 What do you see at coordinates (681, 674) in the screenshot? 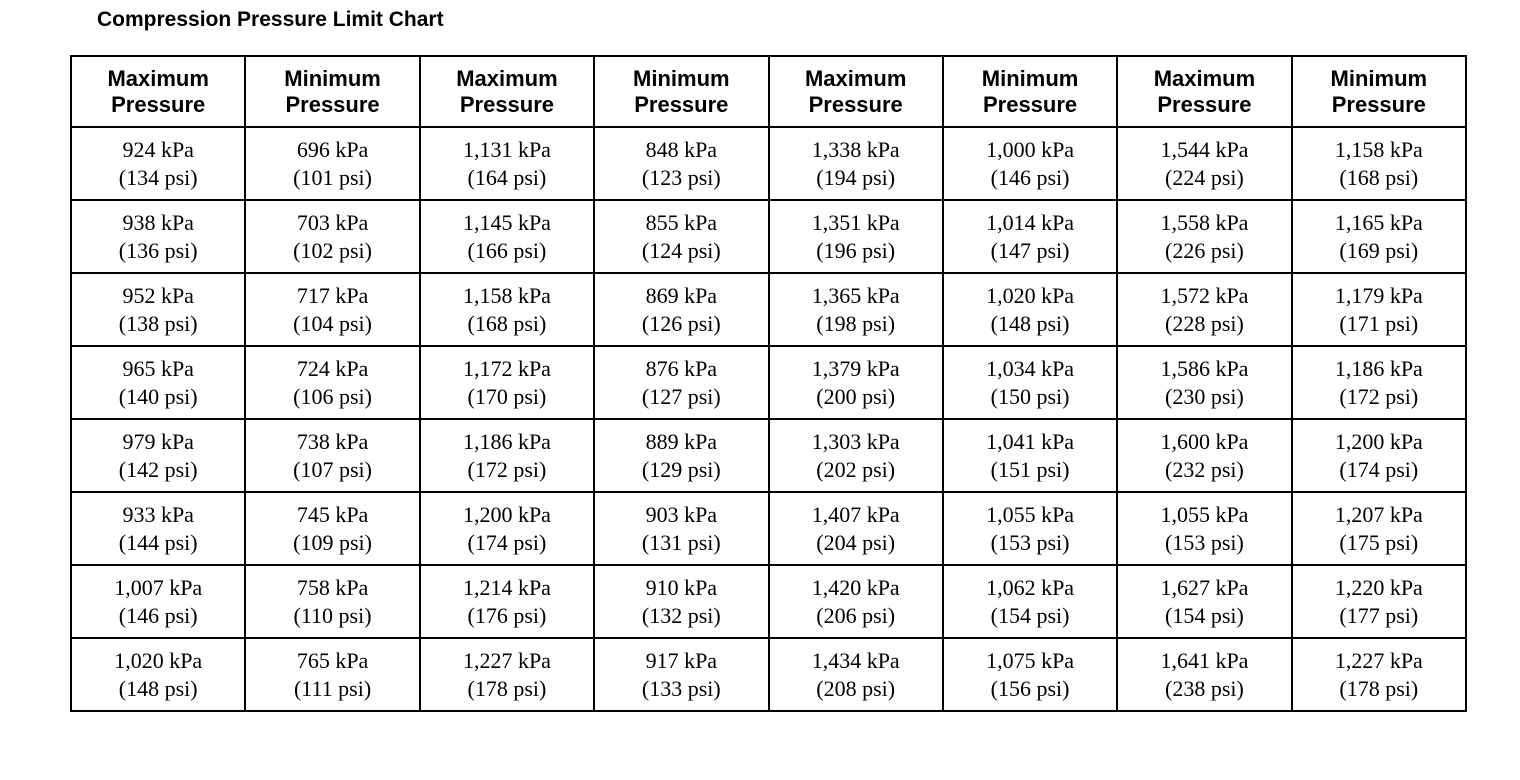
I see `table-cell: 917 kPa (133 psi)` at bounding box center [681, 674].